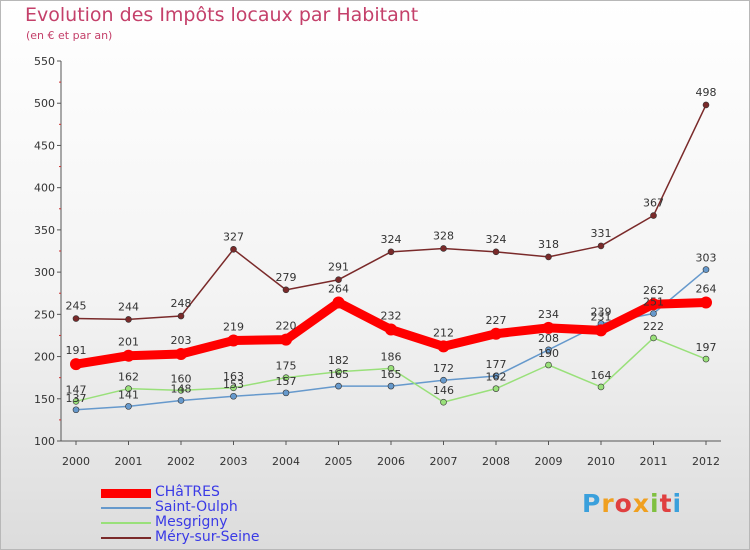  What do you see at coordinates (44, 357) in the screenshot?
I see `y-tick-label: 200` at bounding box center [44, 357].